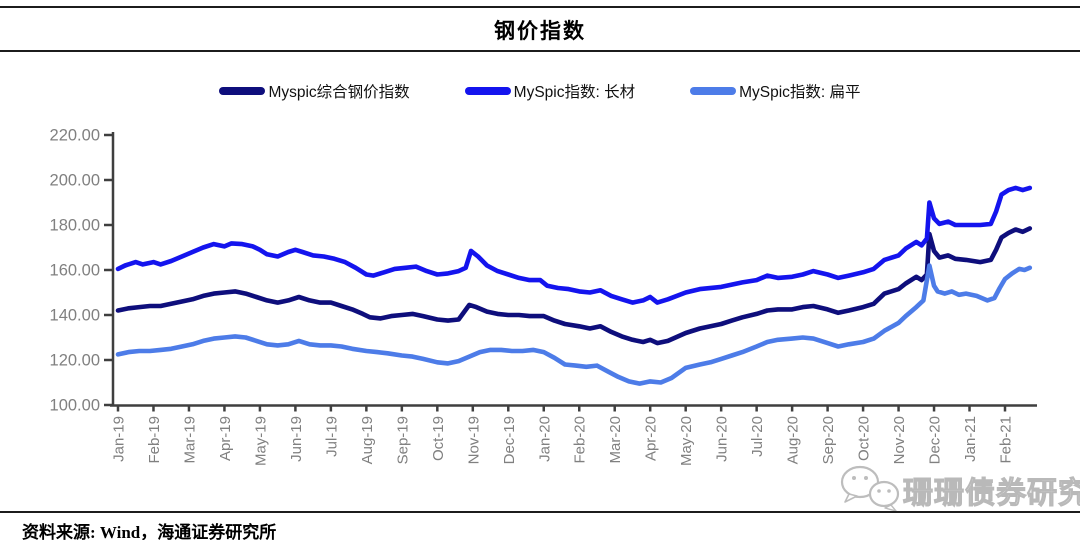 This screenshot has width=1080, height=540. Describe the element at coordinates (800, 92) in the screenshot. I see `legend-label-2: MySpic指数: 扁平` at that location.